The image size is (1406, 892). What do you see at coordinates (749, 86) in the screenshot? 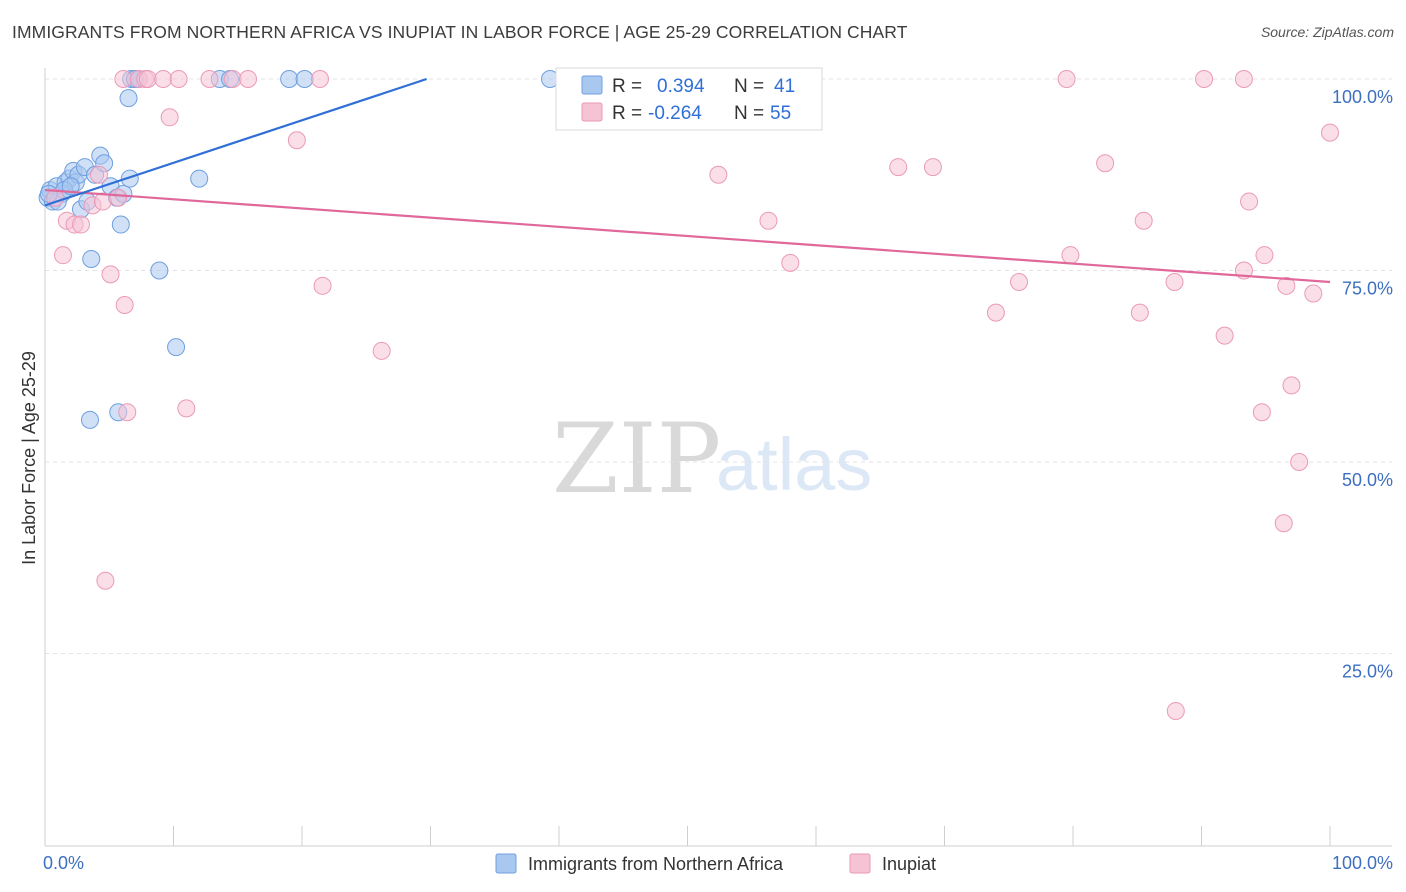
I see `stats-n-label-blue: N =` at bounding box center [749, 86].